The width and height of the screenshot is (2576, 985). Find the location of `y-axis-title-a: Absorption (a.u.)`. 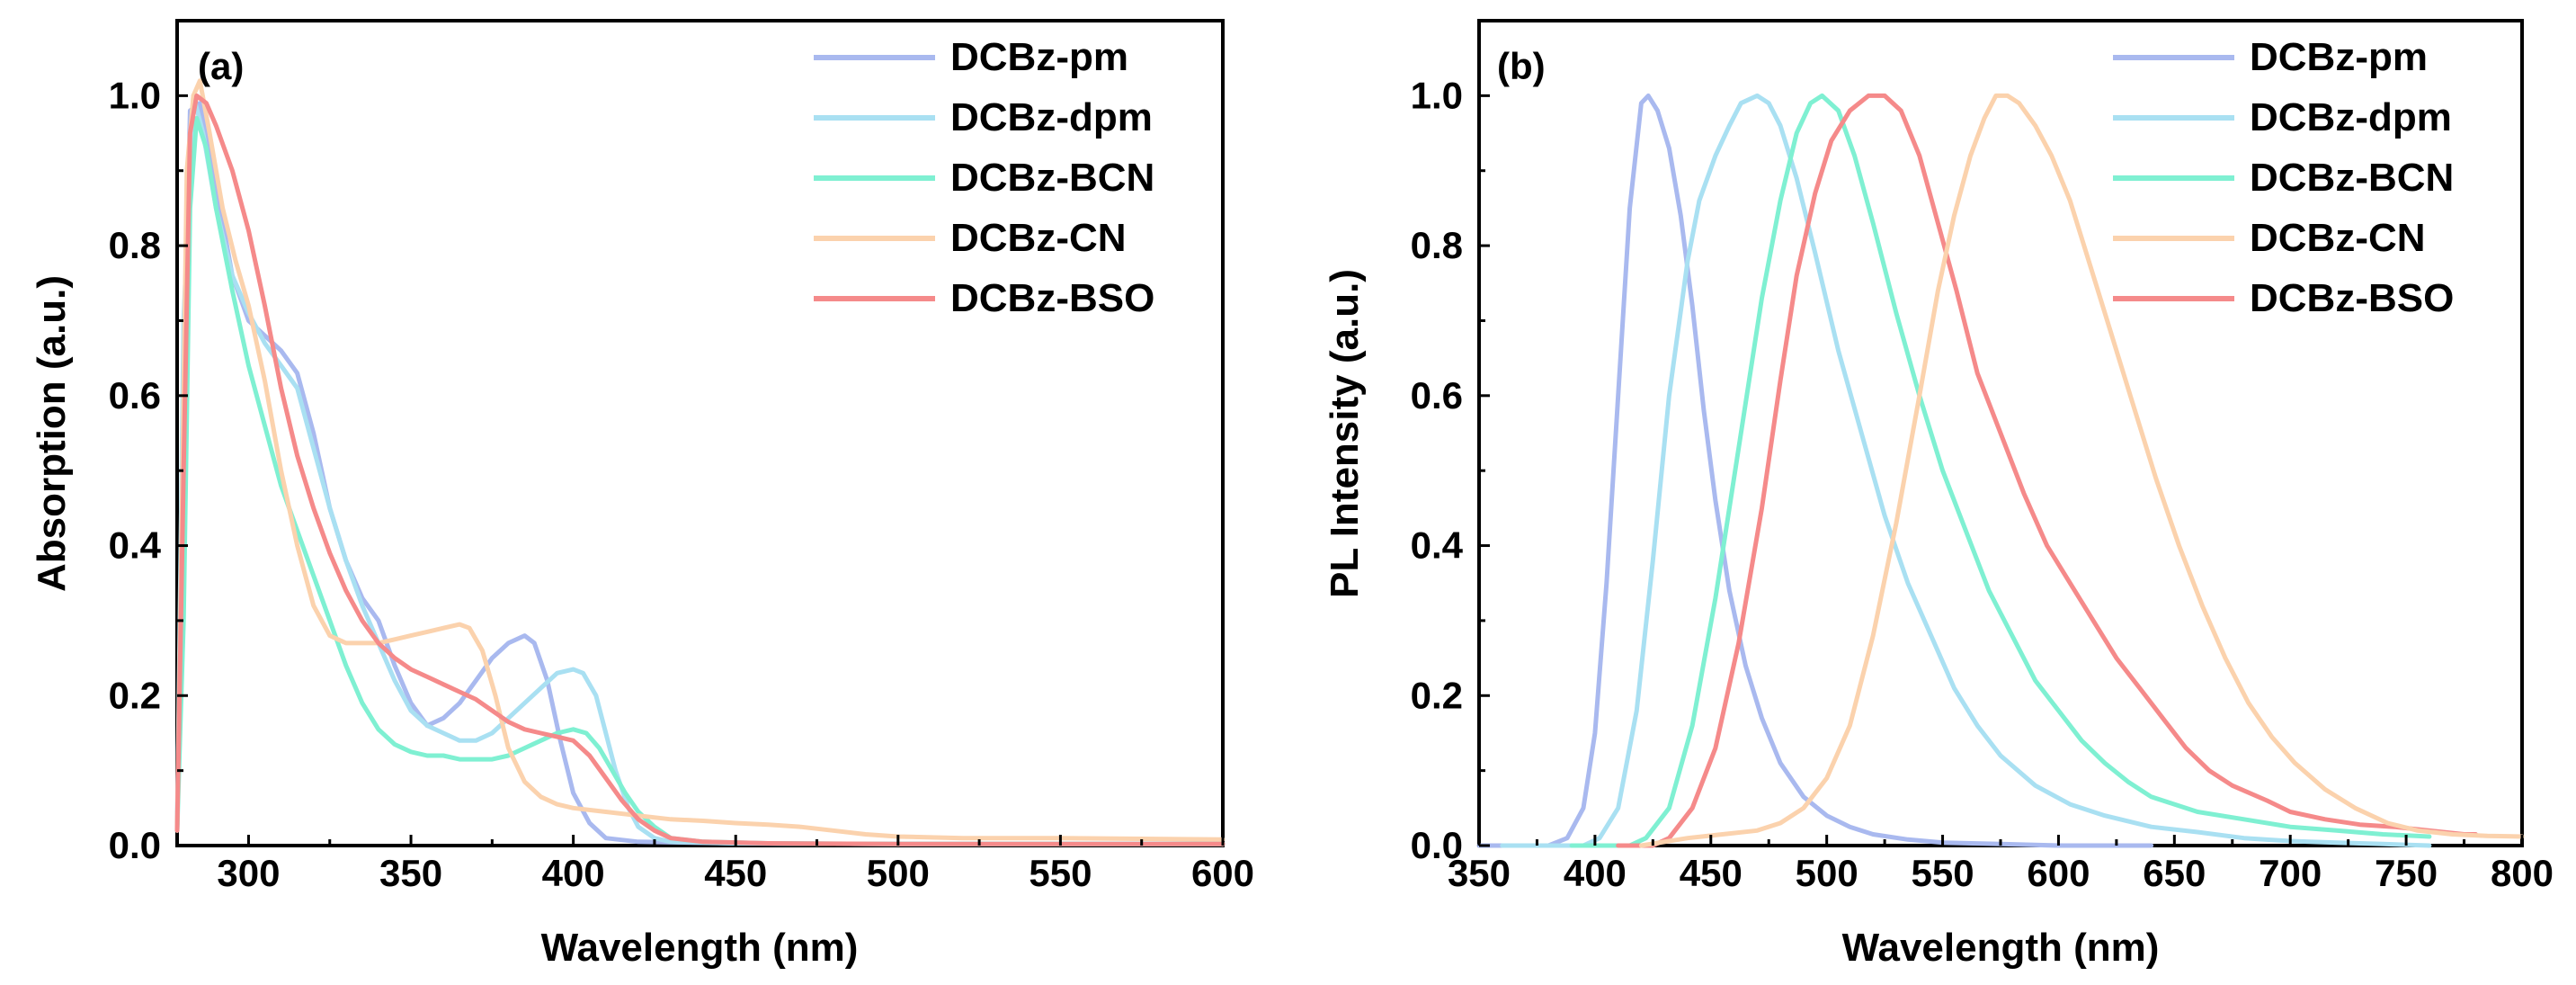

y-axis-title-a: Absorption (a.u.) is located at coordinates (52, 433).